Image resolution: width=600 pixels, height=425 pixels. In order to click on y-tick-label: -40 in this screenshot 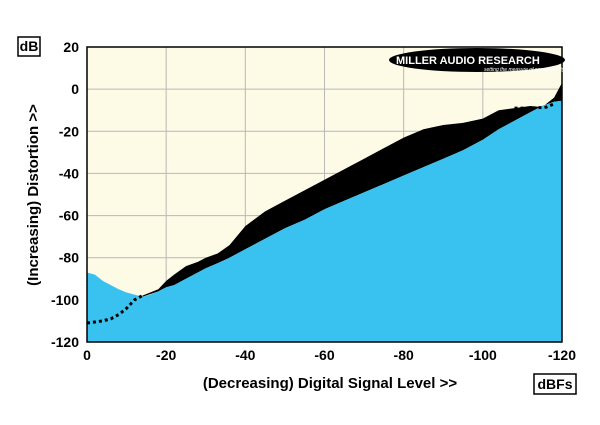, I will do `click(69, 173)`.